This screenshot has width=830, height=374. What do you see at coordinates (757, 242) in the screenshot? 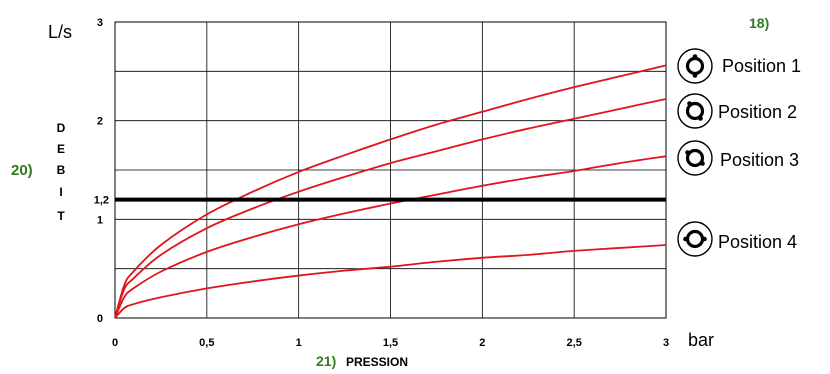
I see `legend-label: Position 4` at bounding box center [757, 242].